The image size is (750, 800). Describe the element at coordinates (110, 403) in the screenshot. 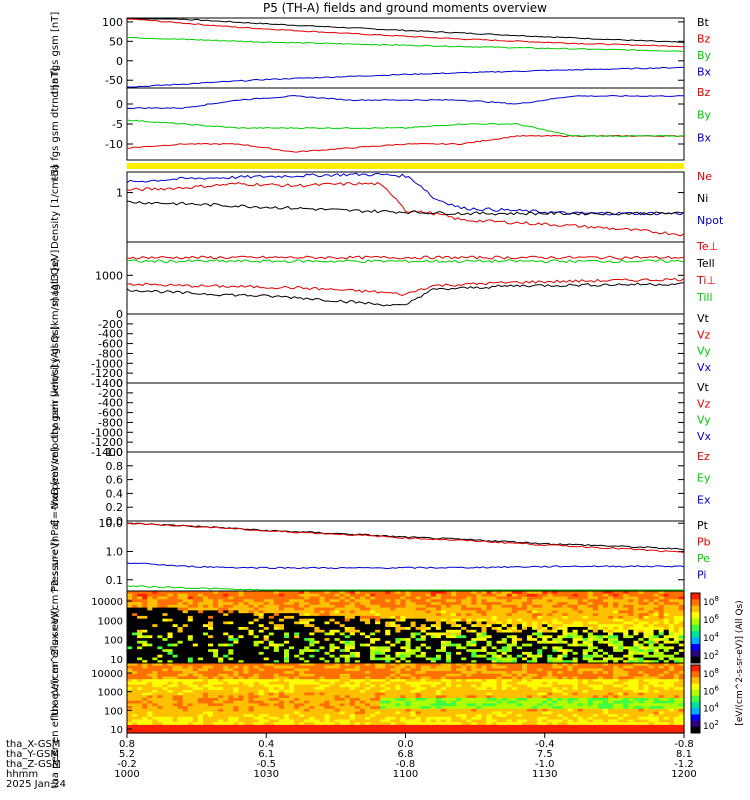

I see `tick-label: -400` at that location.